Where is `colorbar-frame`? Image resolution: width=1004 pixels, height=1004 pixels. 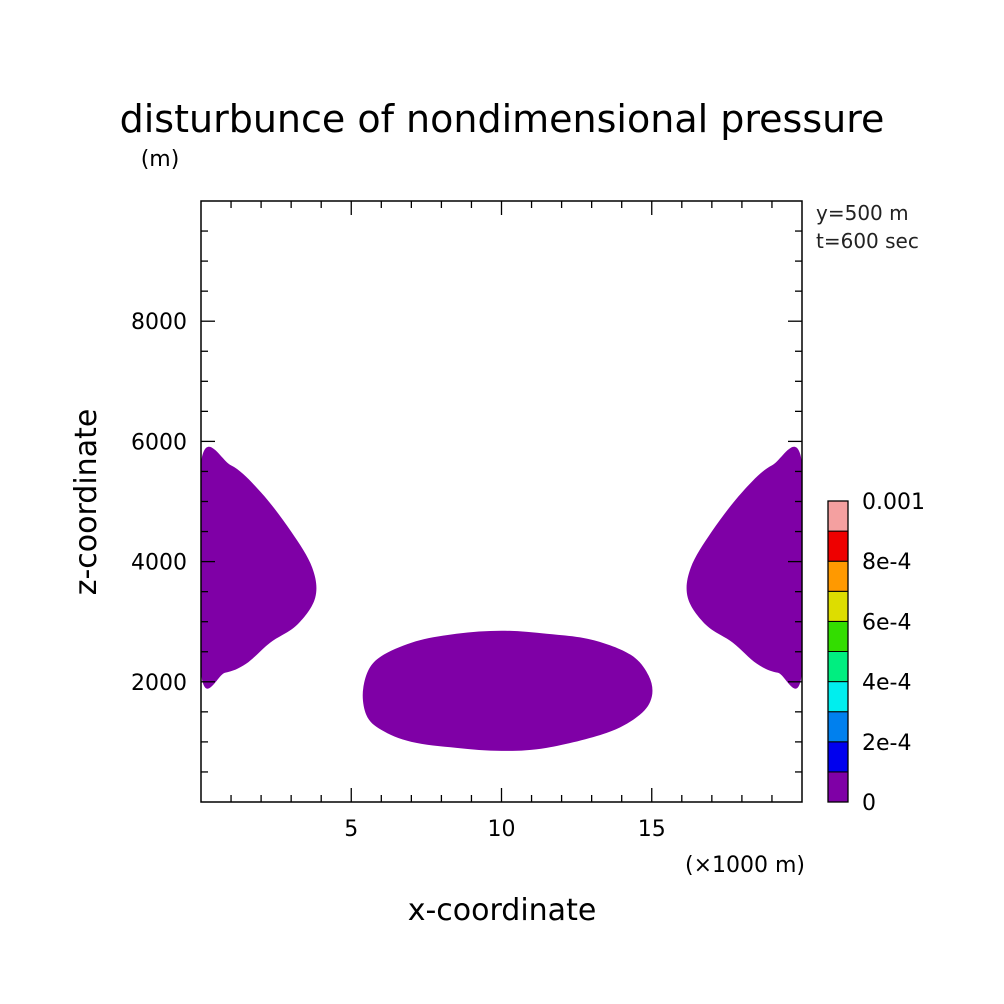 colorbar-frame is located at coordinates (838, 651).